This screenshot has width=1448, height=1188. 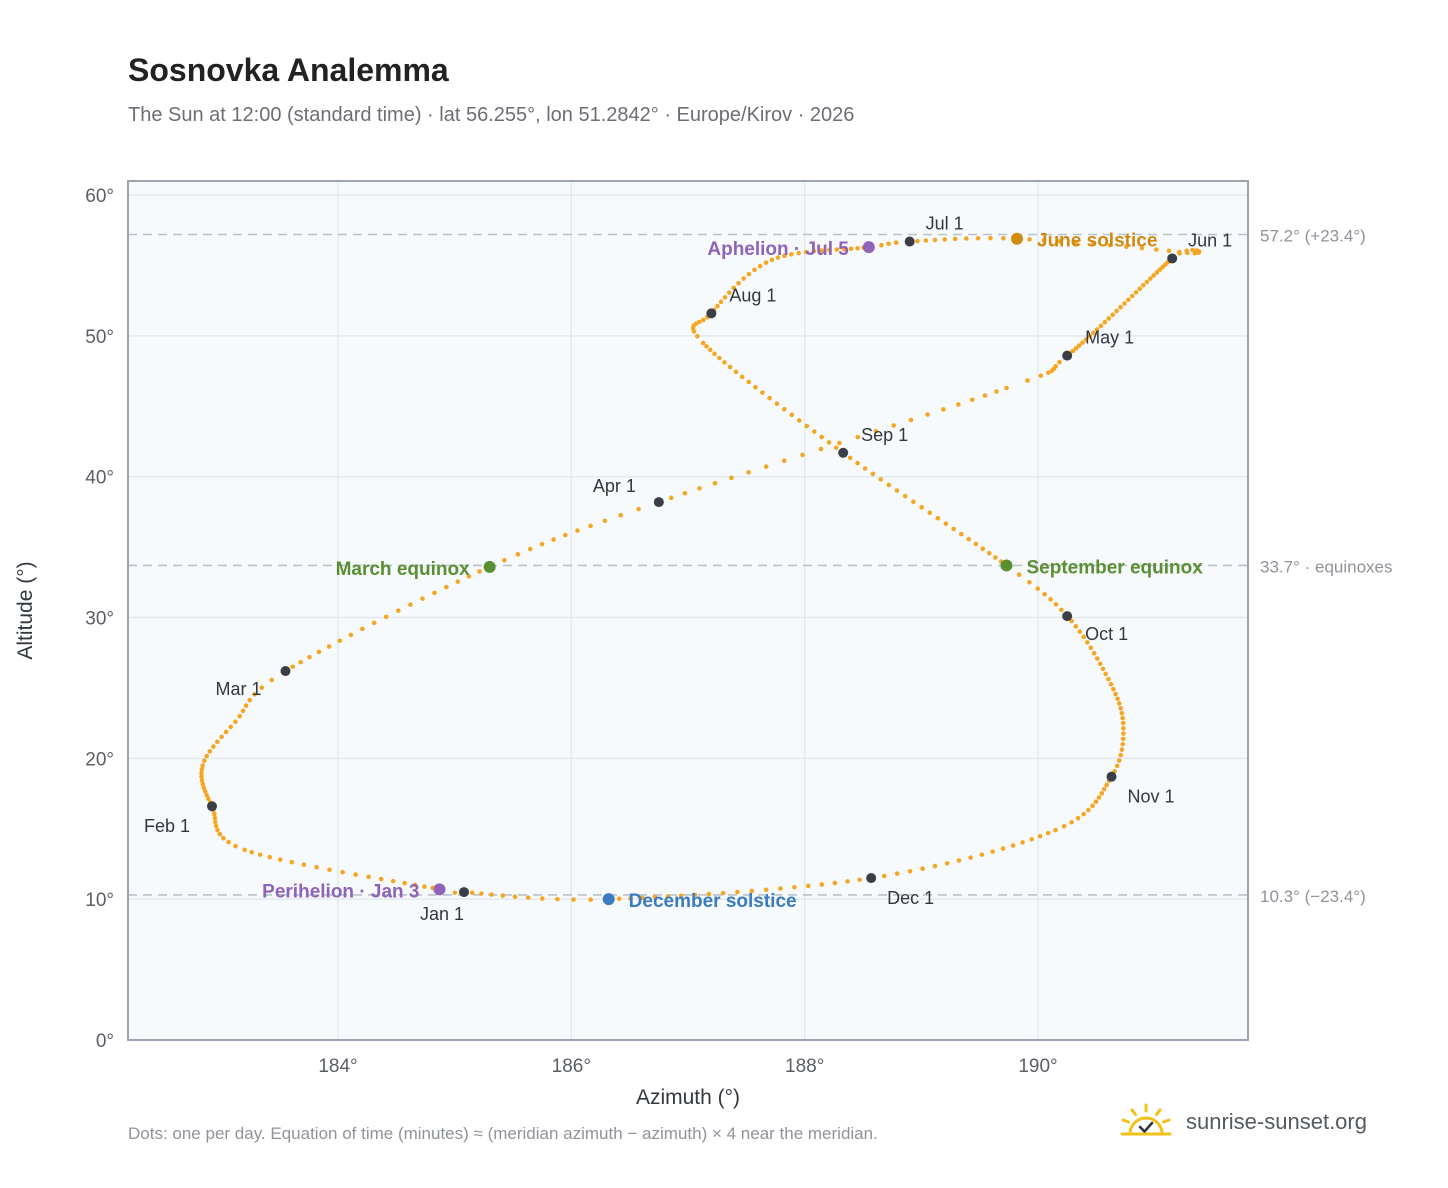 What do you see at coordinates (778, 249) in the screenshot?
I see `event-label: Aphelion · Jul 5` at bounding box center [778, 249].